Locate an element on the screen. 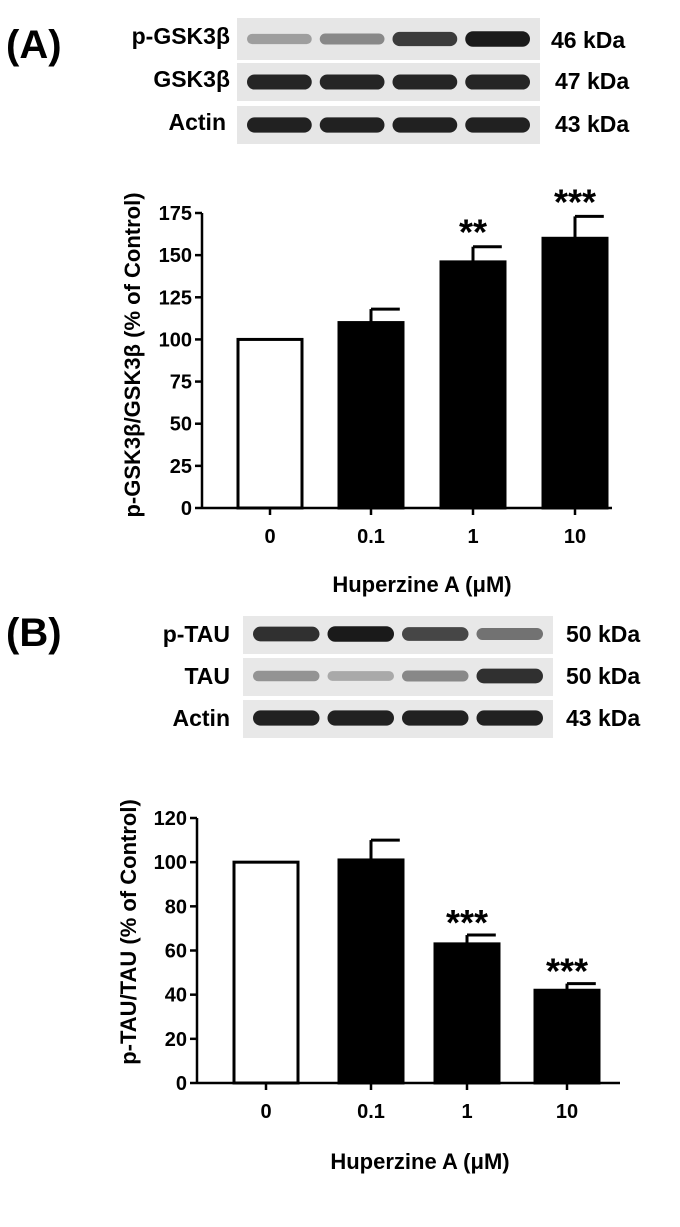 The width and height of the screenshot is (680, 1227). y-tick-label: 60 is located at coordinates (176, 952).